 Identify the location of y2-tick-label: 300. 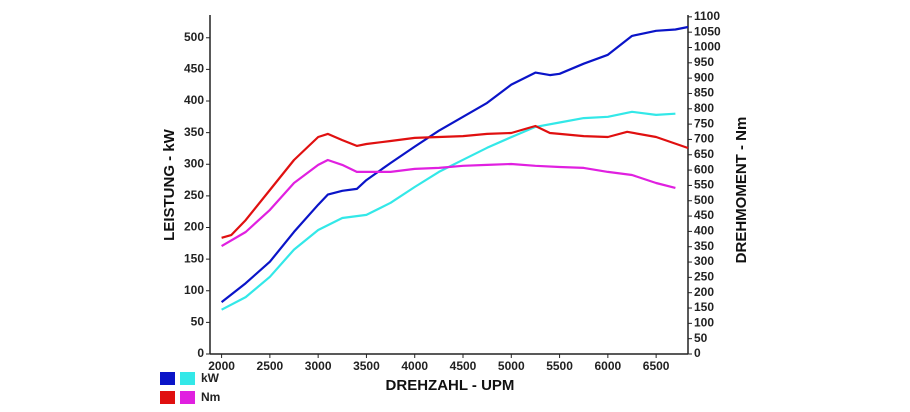
(704, 261).